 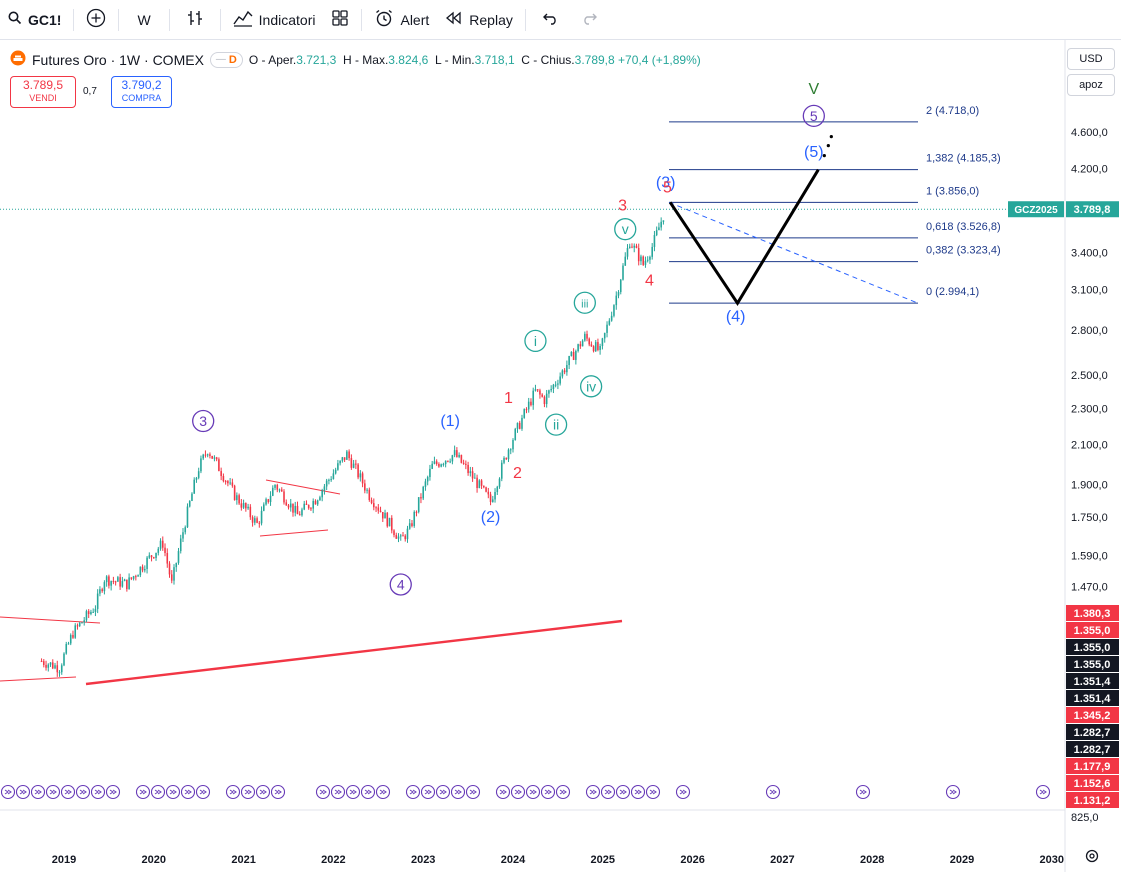 What do you see at coordinates (303, 487) in the screenshot?
I see `triangle-upper` at bounding box center [303, 487].